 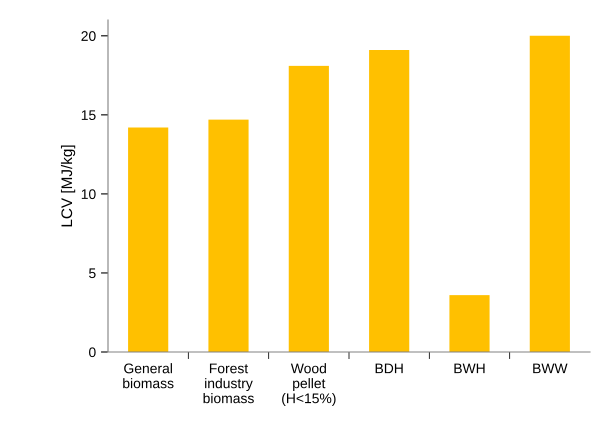 I want to click on y-tick-label: 0, so click(x=92, y=352).